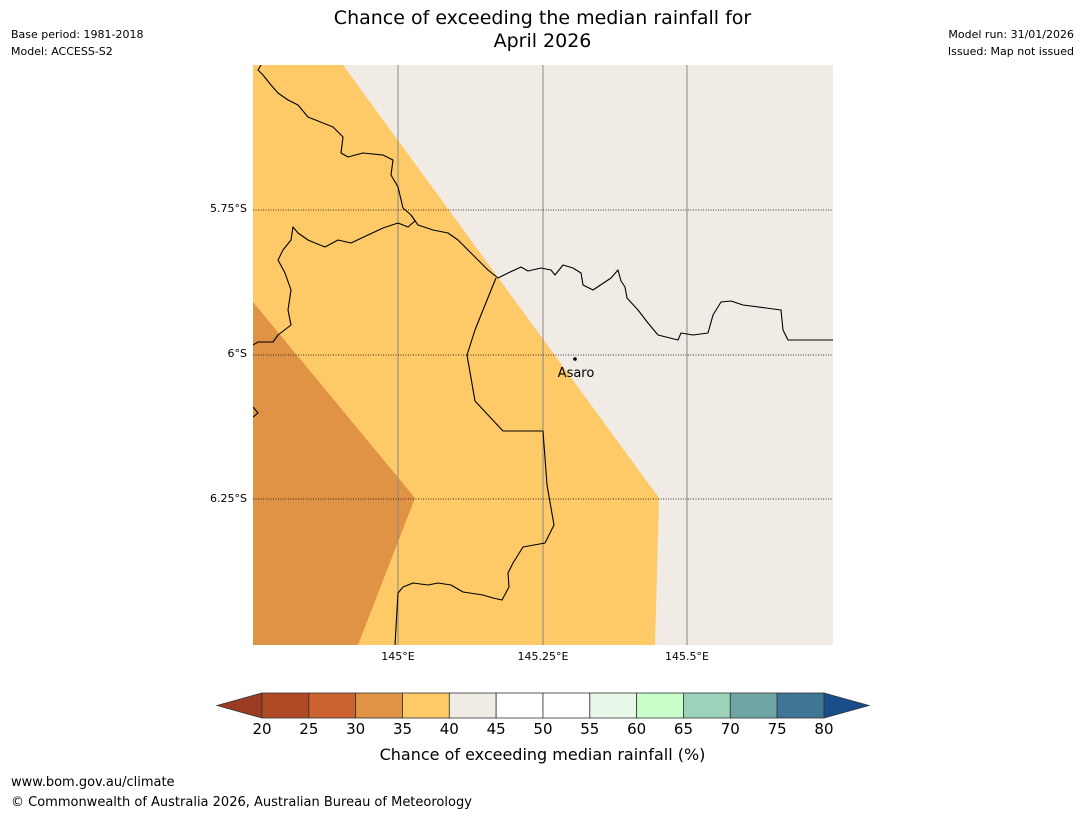 The width and height of the screenshot is (1085, 816). Describe the element at coordinates (1010, 51) in the screenshot. I see `issued-status: Issued: Map not issued` at that location.